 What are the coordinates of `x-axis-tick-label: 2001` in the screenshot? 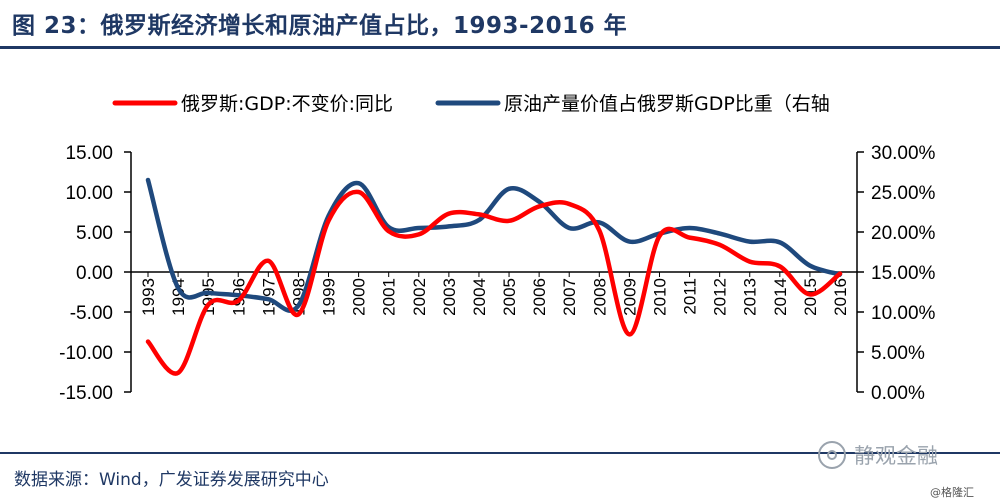 It's located at (389, 297).